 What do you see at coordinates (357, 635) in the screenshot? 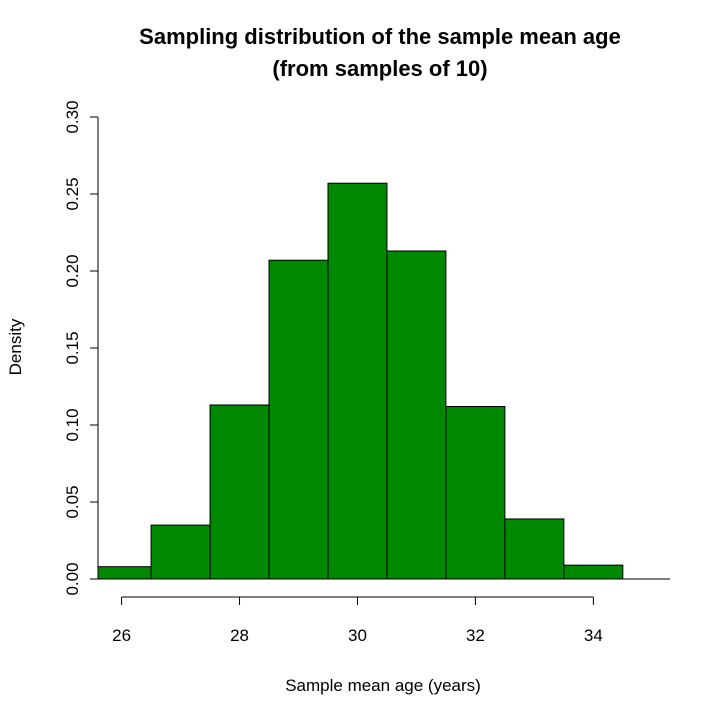
I see `x-tick-label: 30` at bounding box center [357, 635].